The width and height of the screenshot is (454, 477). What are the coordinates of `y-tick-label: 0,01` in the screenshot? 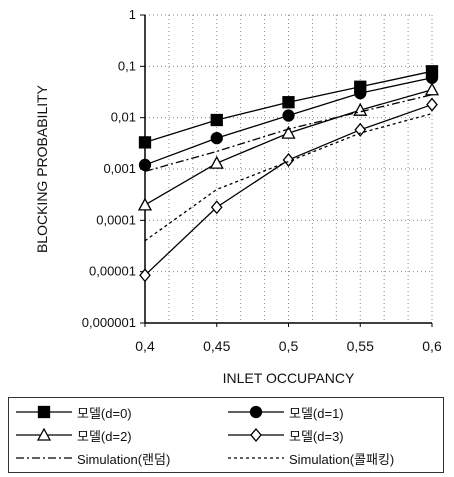 It's located at (123, 117).